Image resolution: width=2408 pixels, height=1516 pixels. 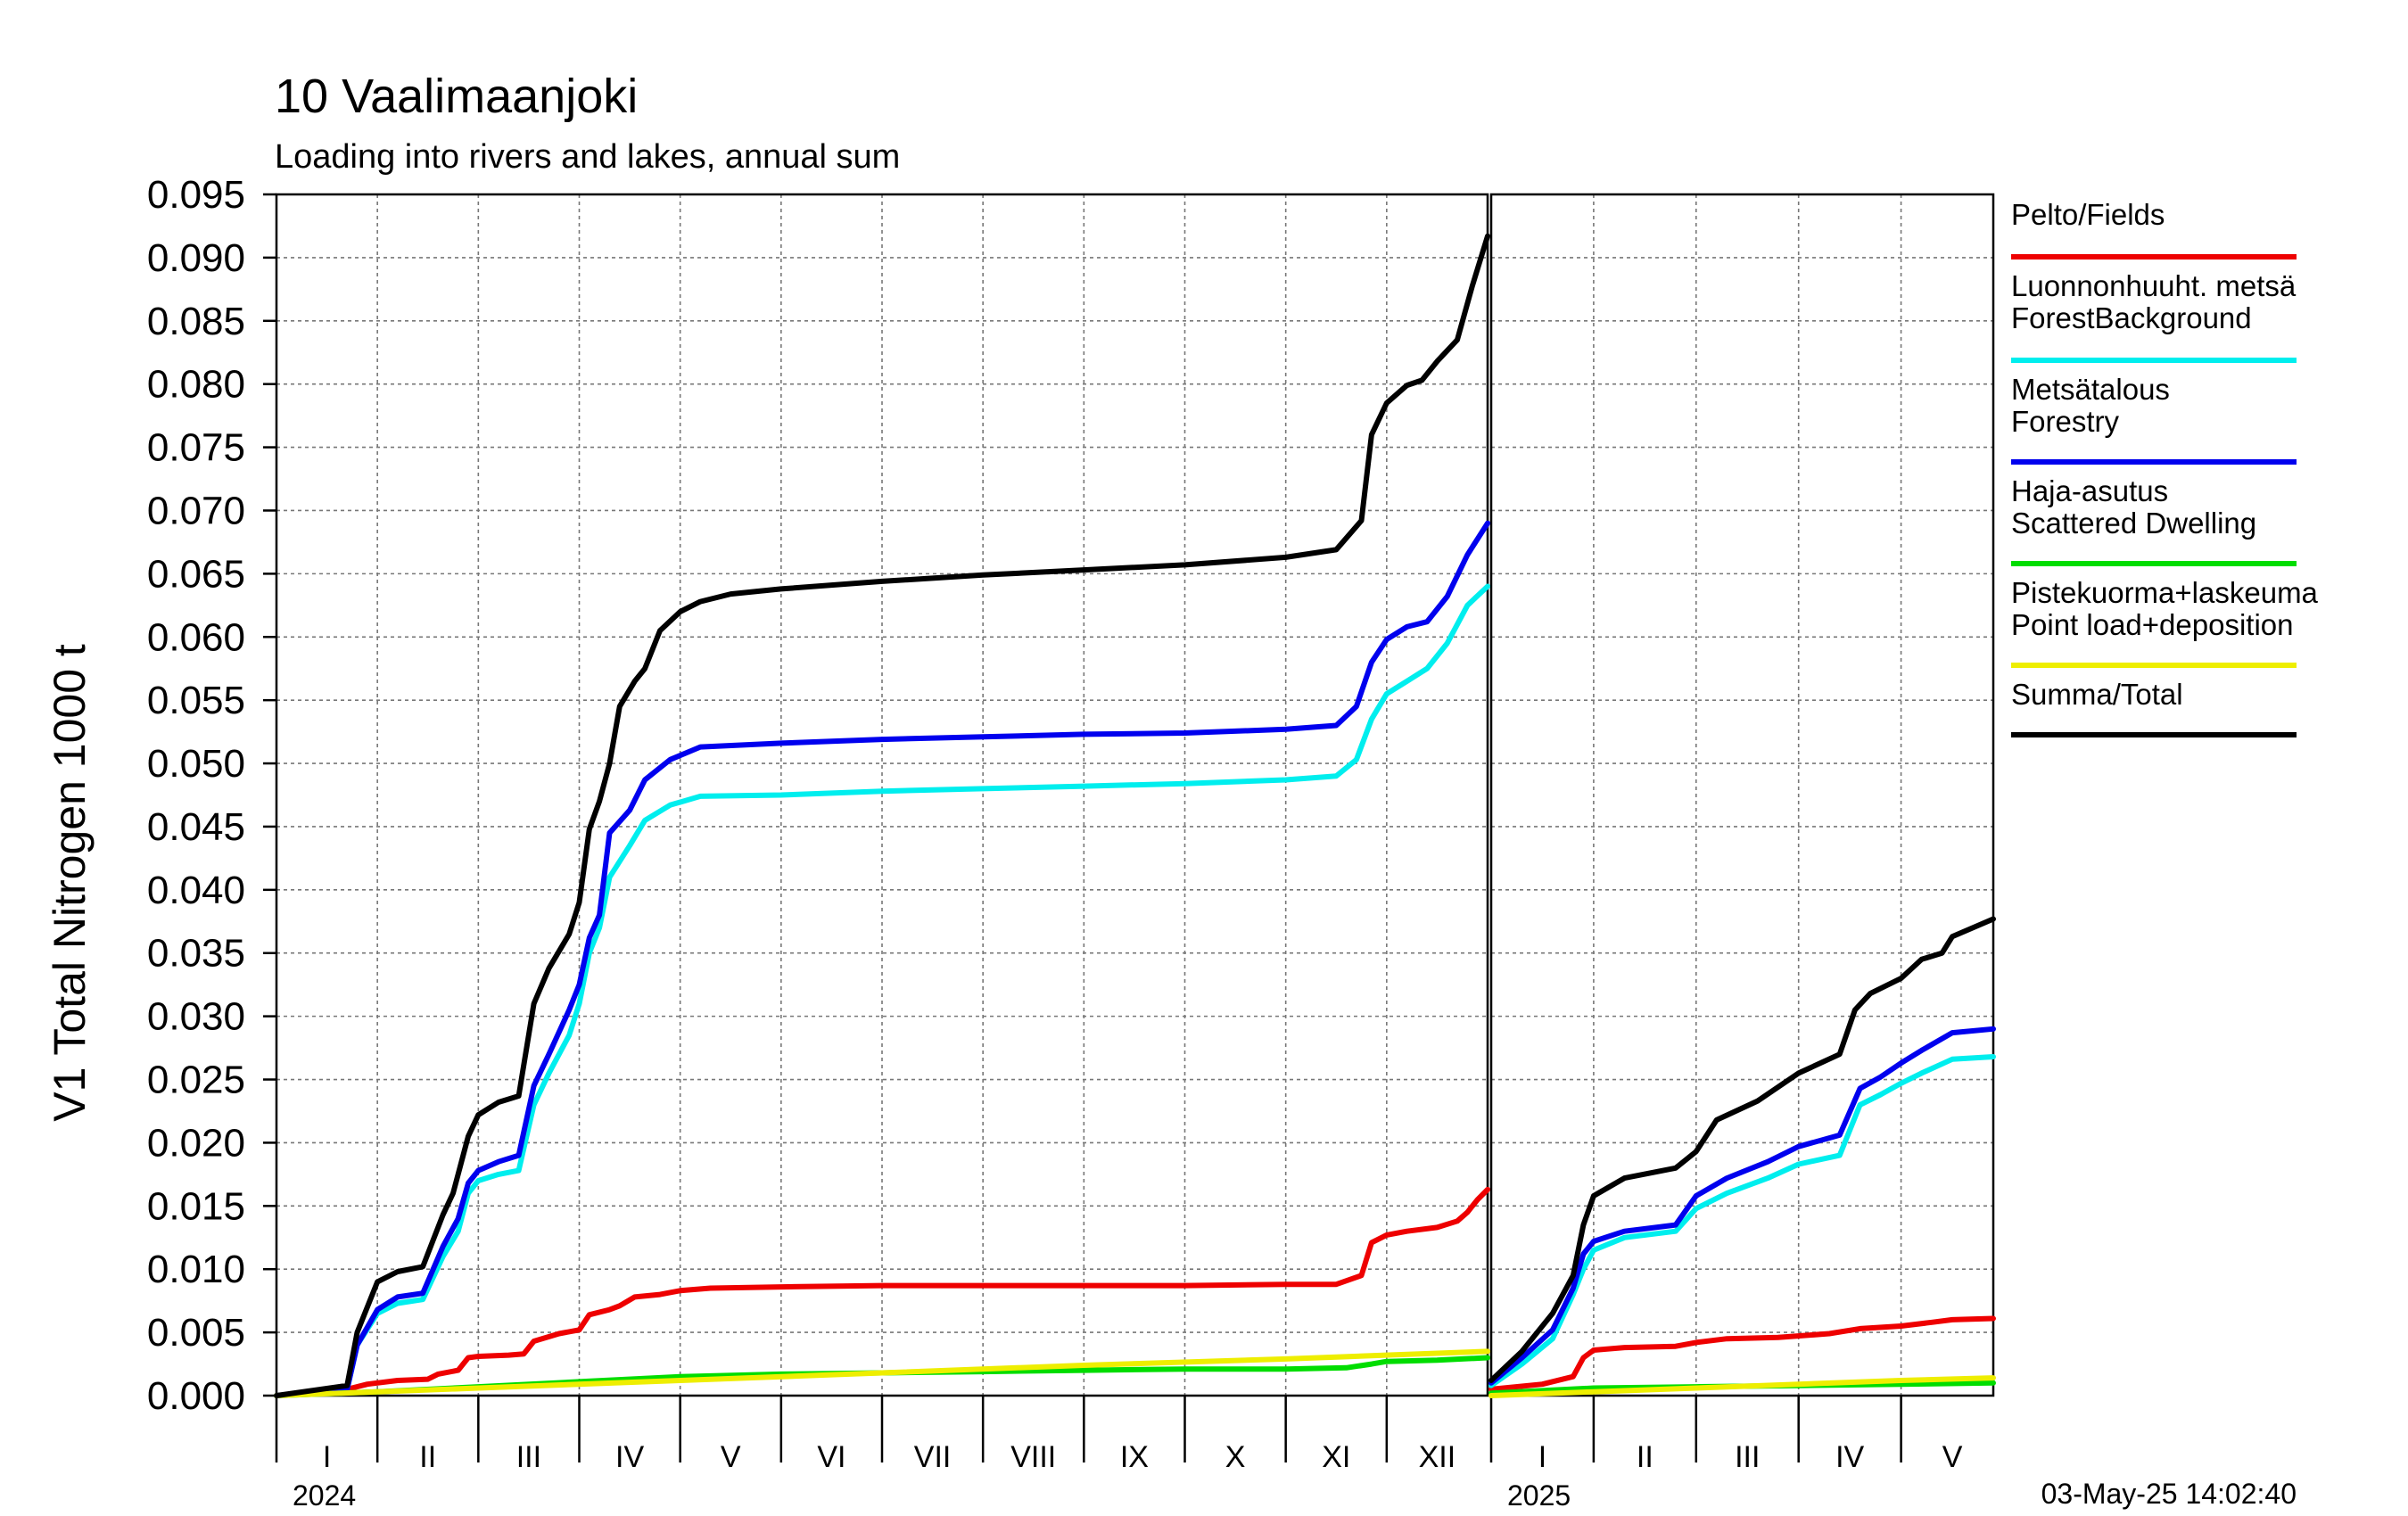 What do you see at coordinates (1742, 1386) in the screenshot?
I see `series-line-4-2025` at bounding box center [1742, 1386].